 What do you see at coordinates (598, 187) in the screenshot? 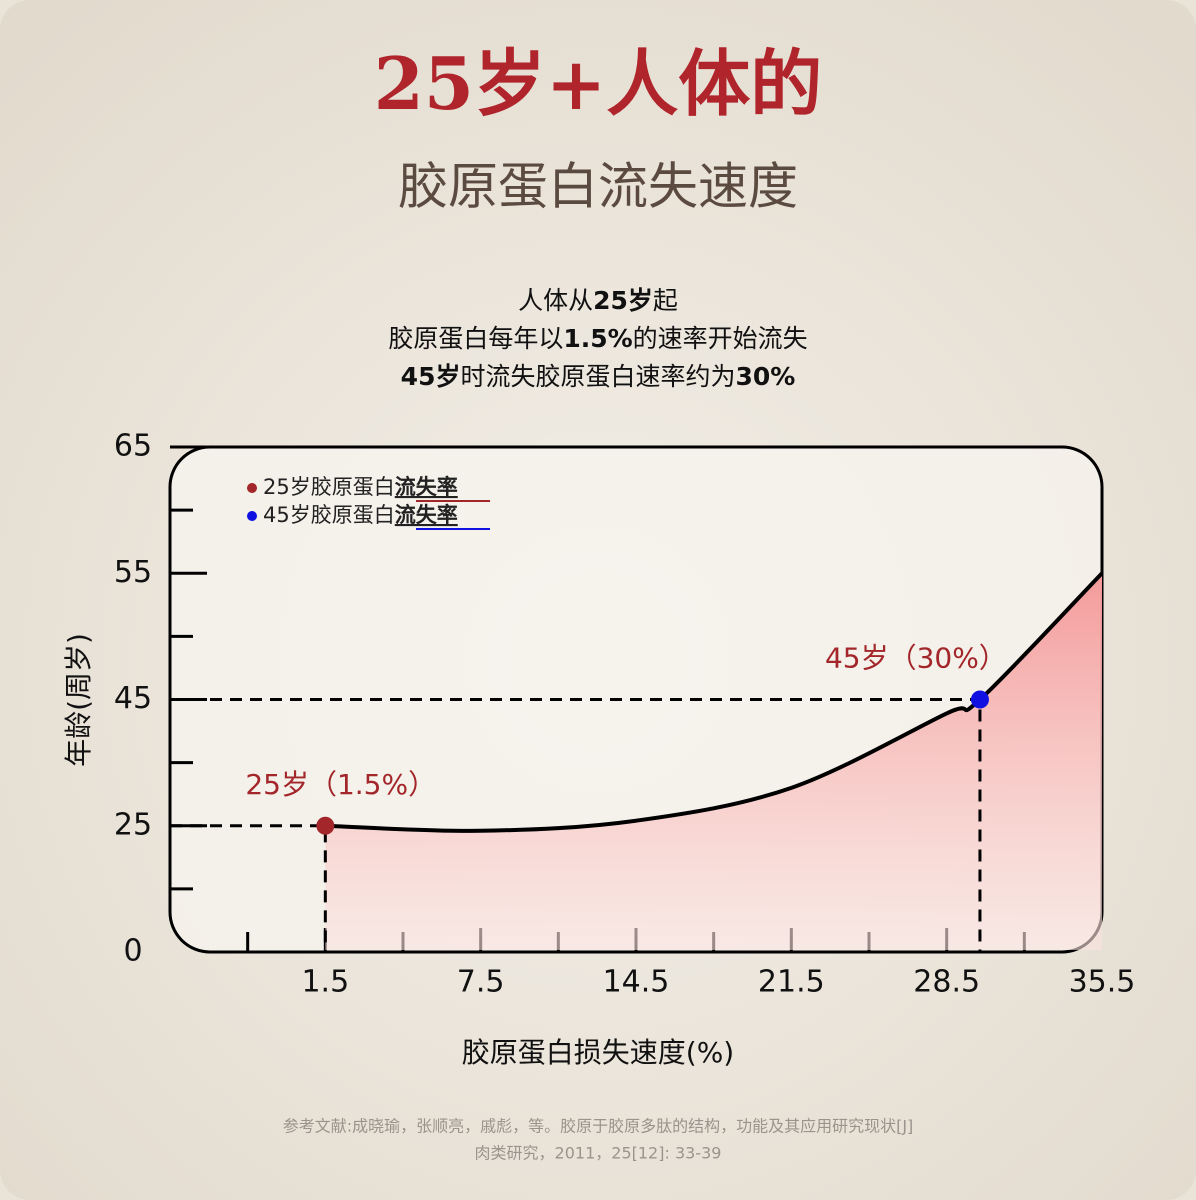
I see `subtitle: 胶原蛋白流失速度` at bounding box center [598, 187].